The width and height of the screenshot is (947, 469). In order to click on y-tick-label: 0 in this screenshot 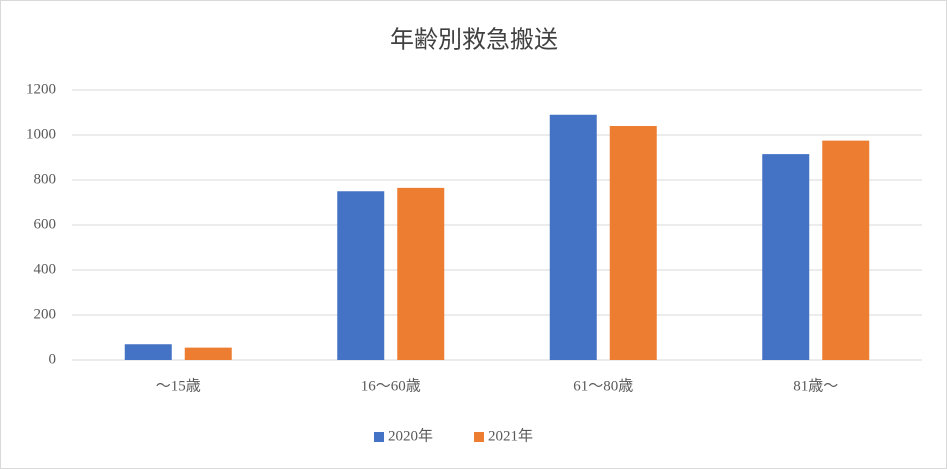, I will do `click(53, 359)`.